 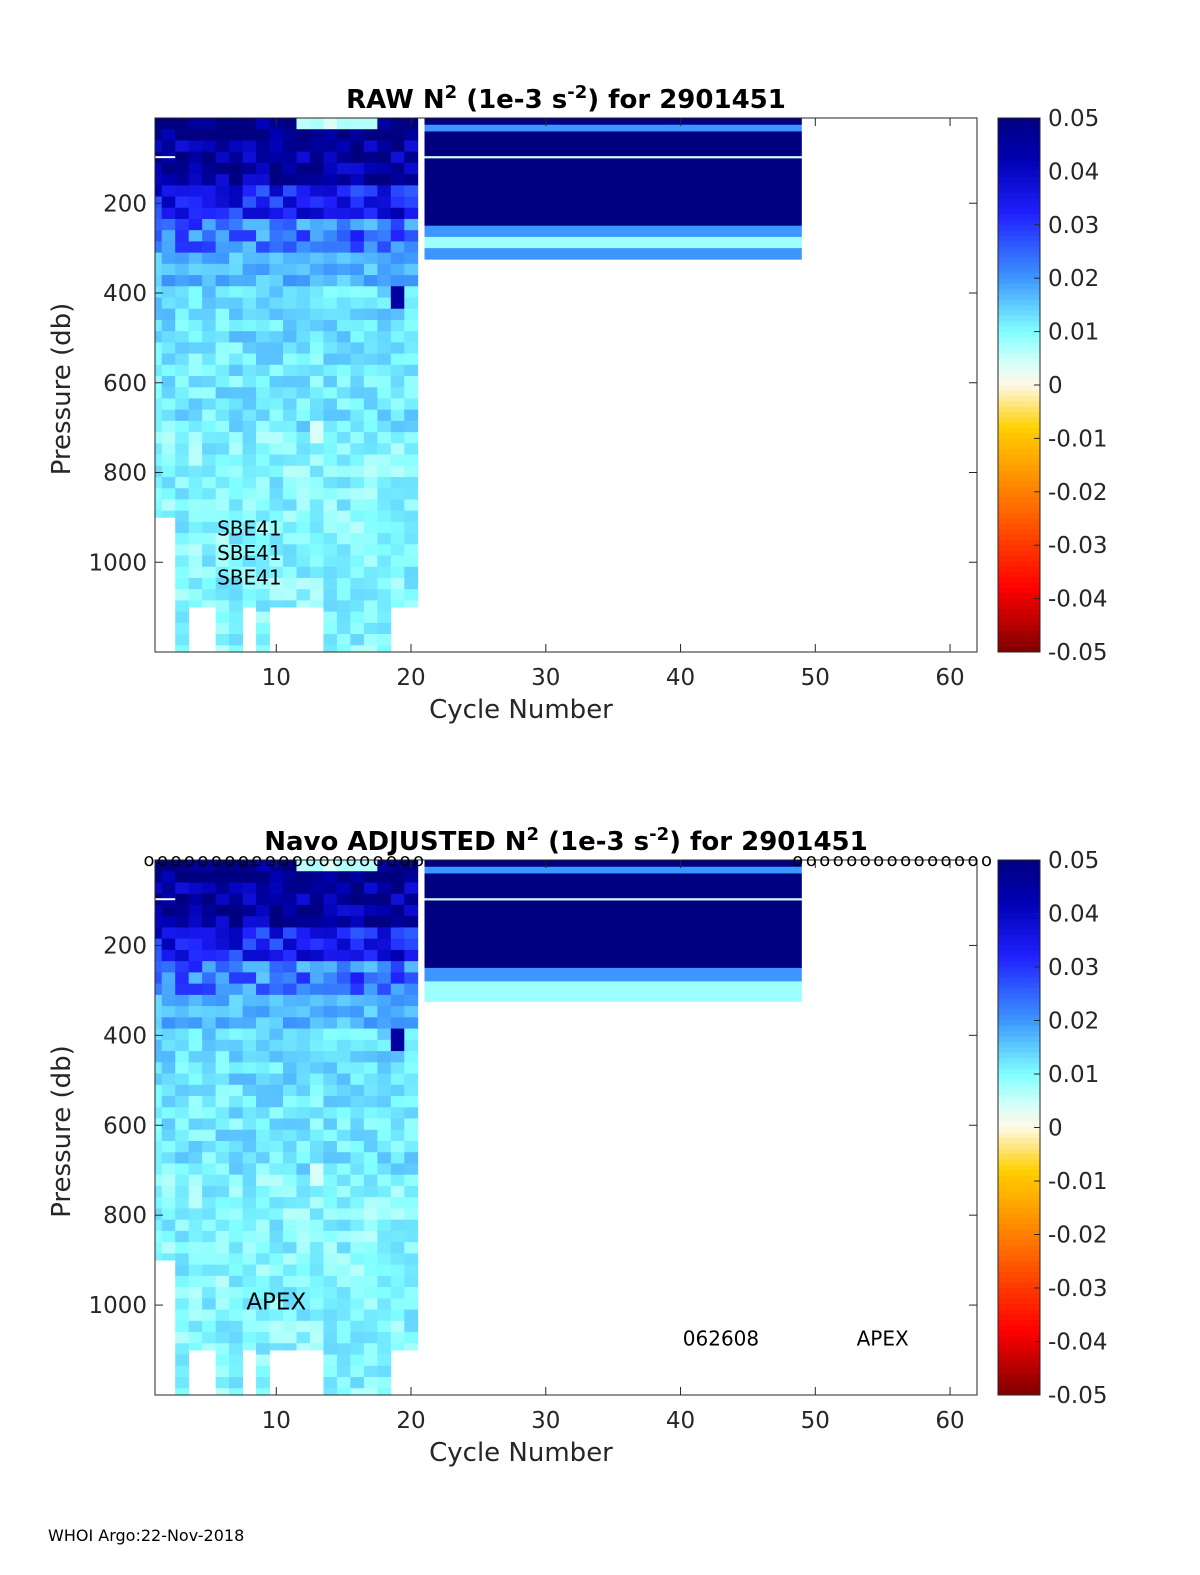 What do you see at coordinates (545, 1421) in the screenshot?
I see `x-tick-label: 30` at bounding box center [545, 1421].